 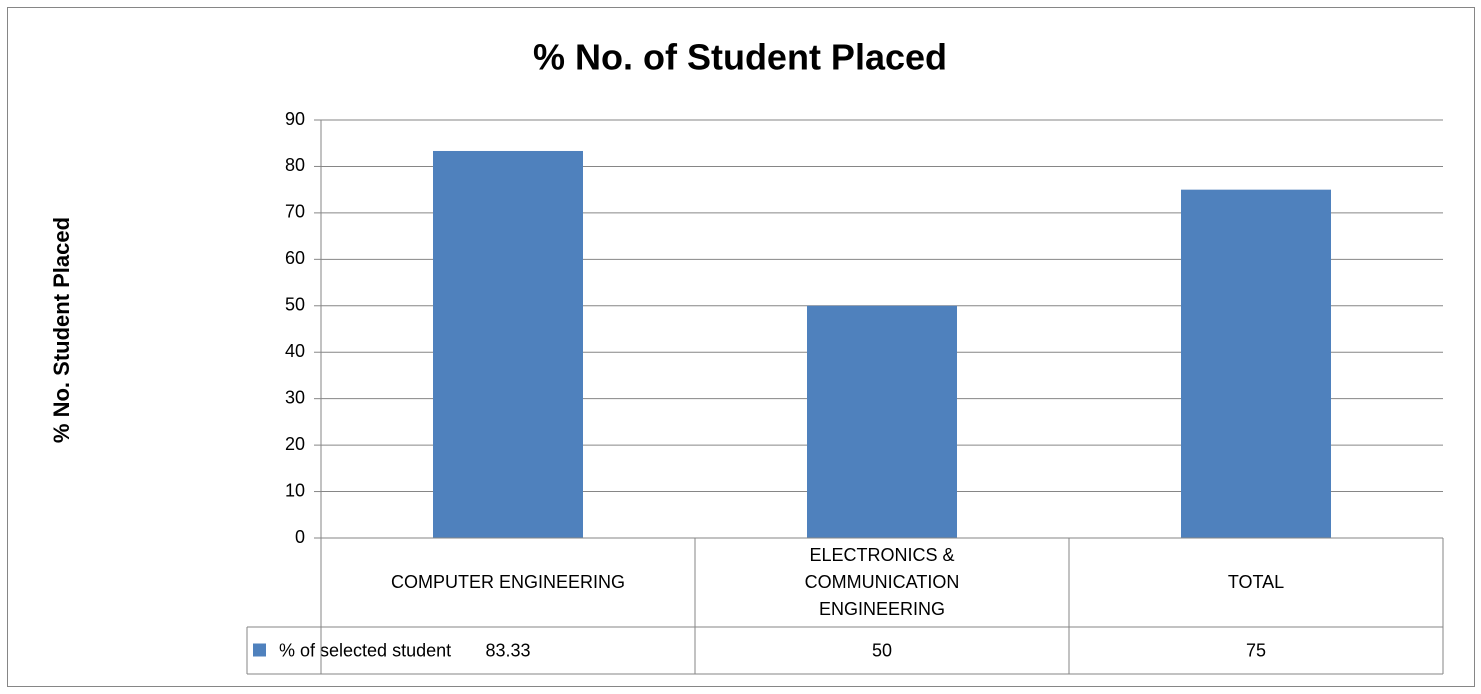 What do you see at coordinates (882, 582) in the screenshot?
I see `x-tick-label: ELECTRONICS & COMMUNICATION ENGINEERING` at bounding box center [882, 582].